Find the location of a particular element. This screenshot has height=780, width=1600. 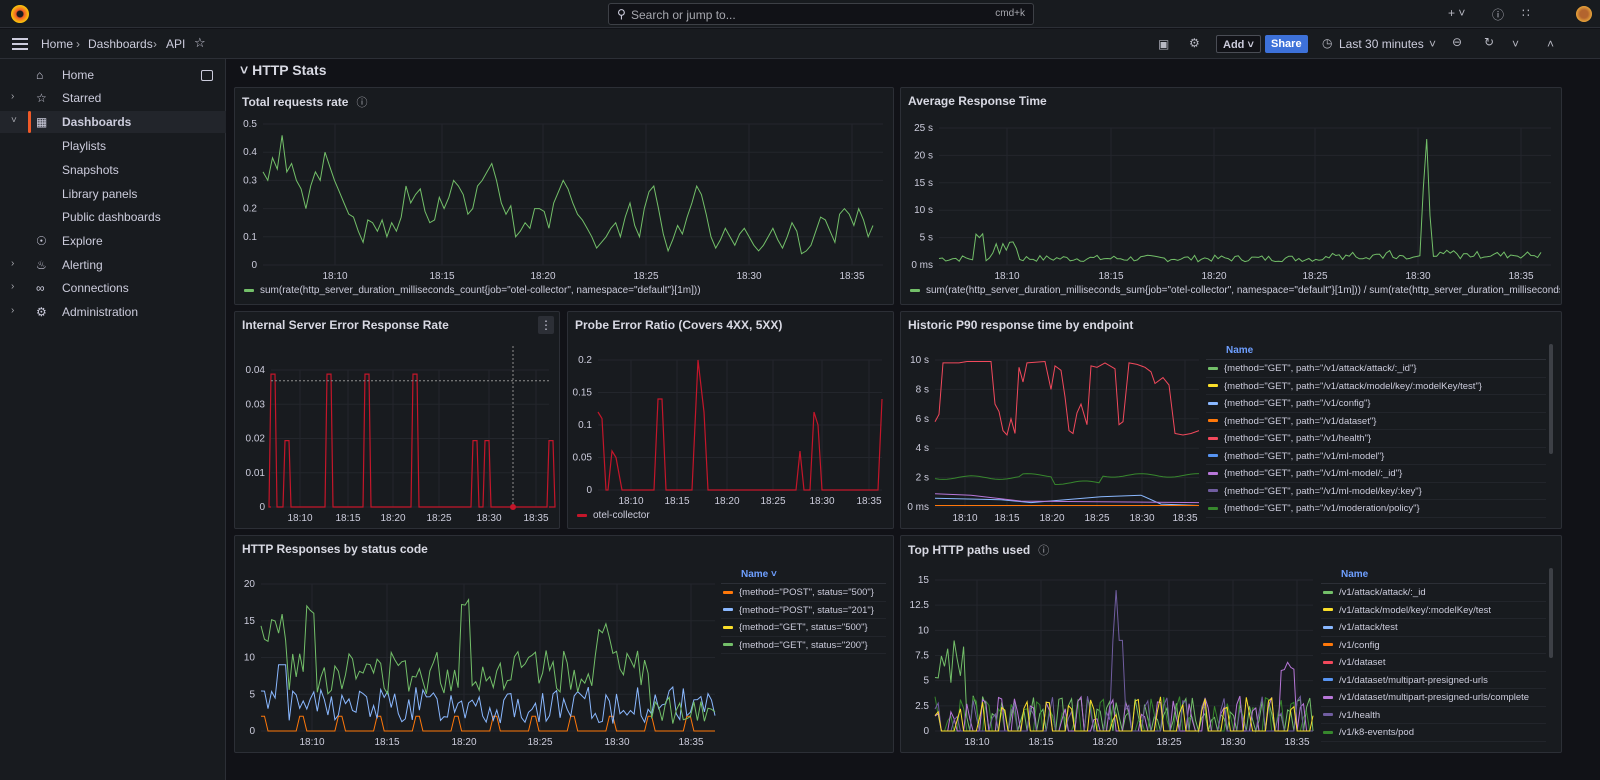

row-title-http-stats: ˅ HTTP Stats is located at coordinates (283, 70).